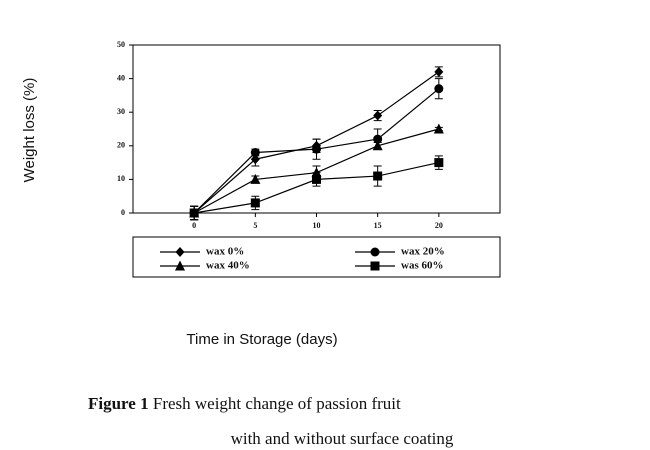  Describe the element at coordinates (317, 225) in the screenshot. I see `x-tick-label: 10` at that location.